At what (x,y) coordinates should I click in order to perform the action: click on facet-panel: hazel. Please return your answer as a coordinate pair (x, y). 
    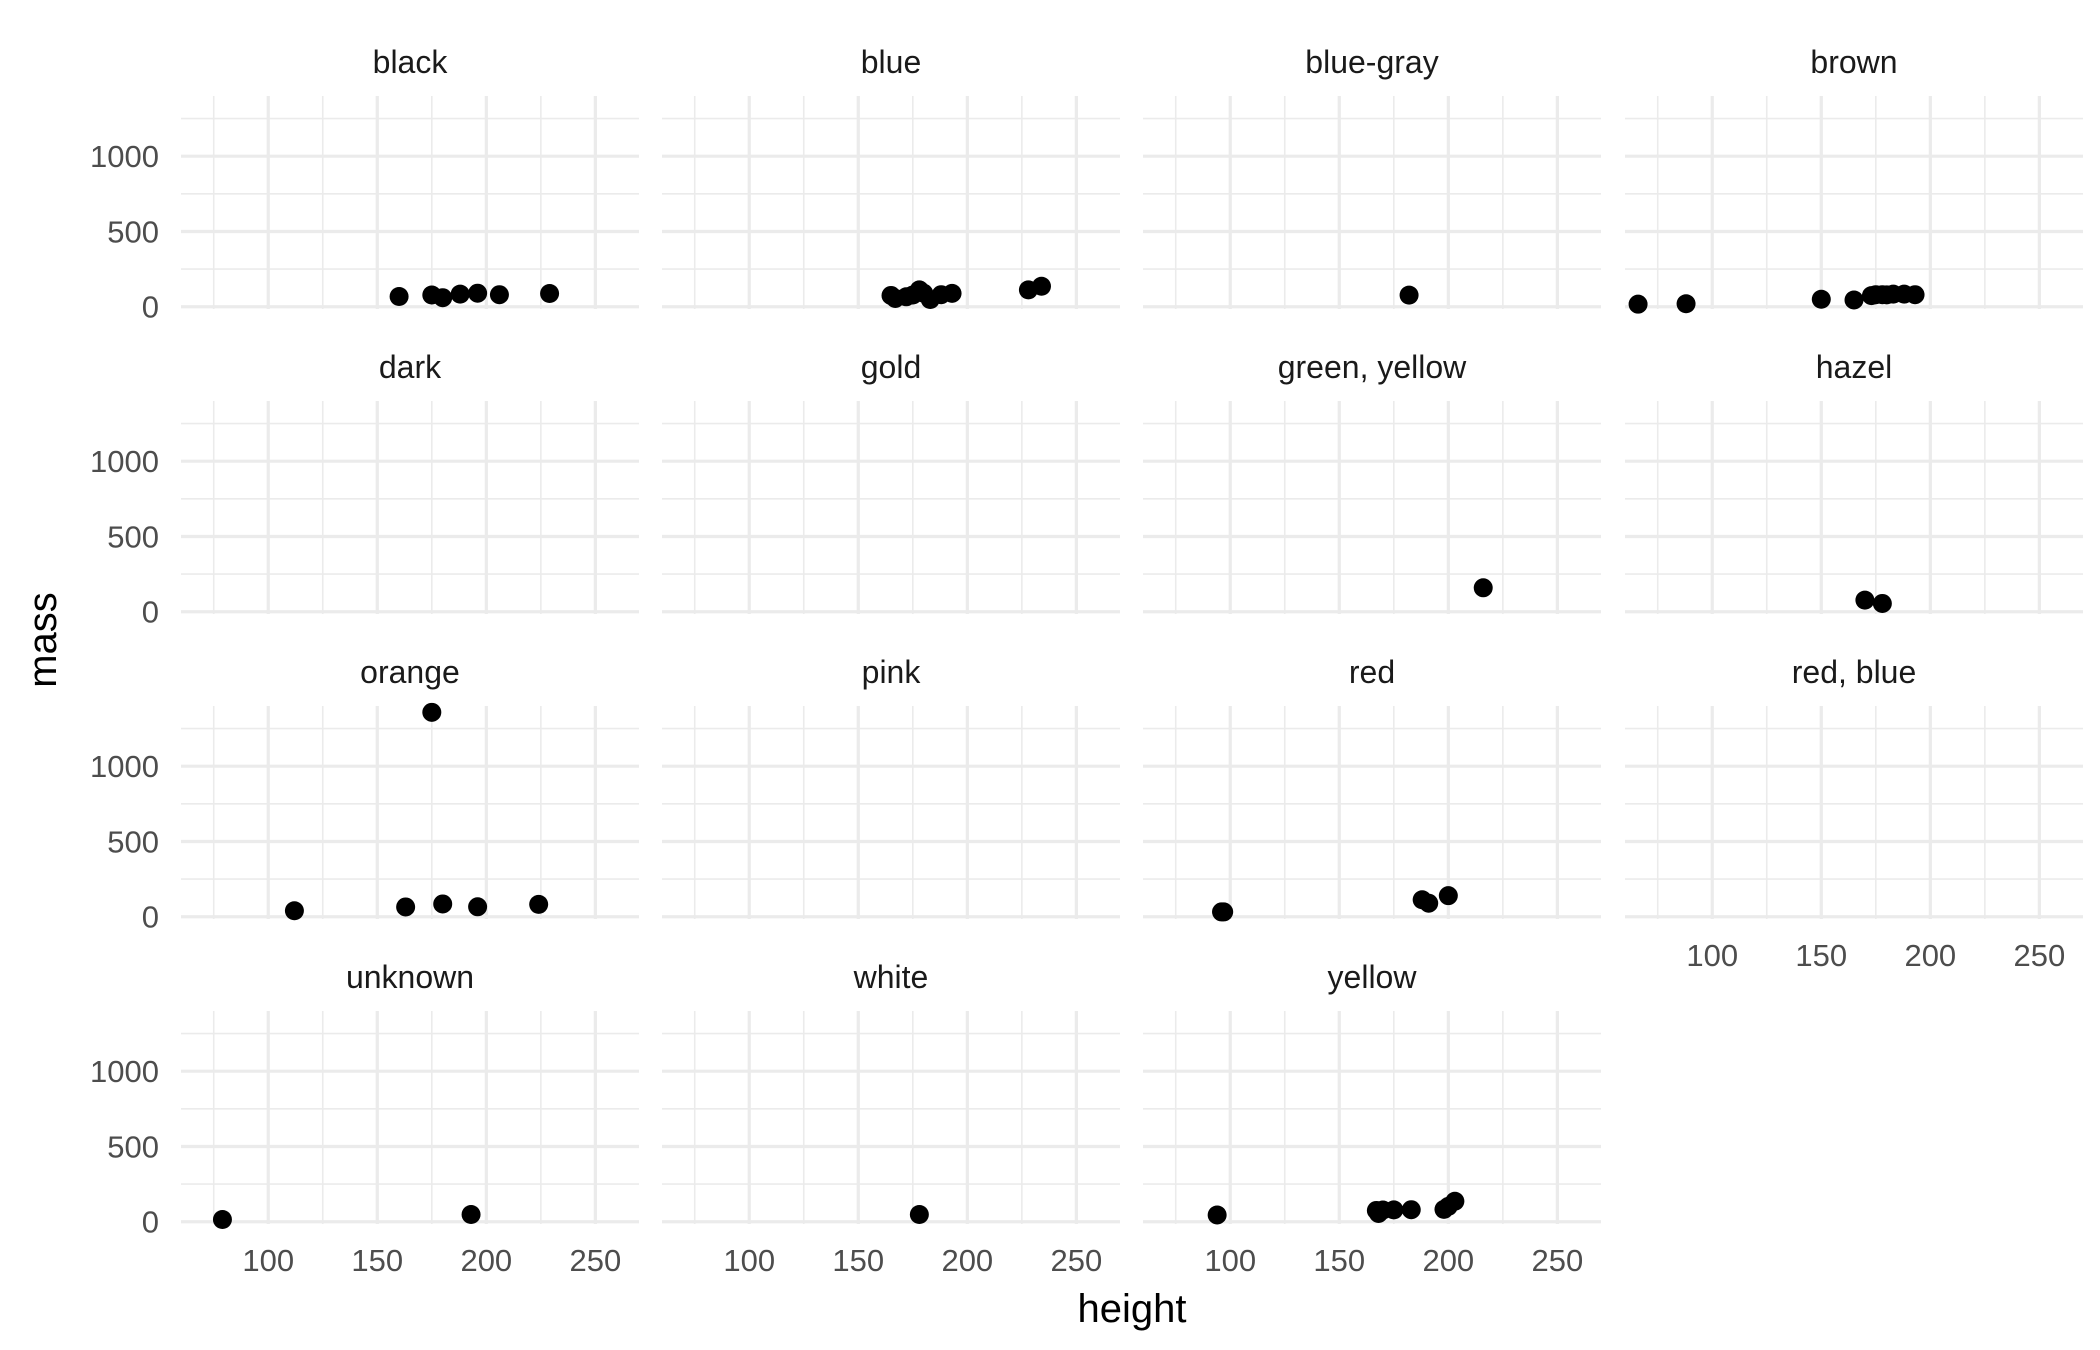
    Looking at the image, I should click on (1854, 481).